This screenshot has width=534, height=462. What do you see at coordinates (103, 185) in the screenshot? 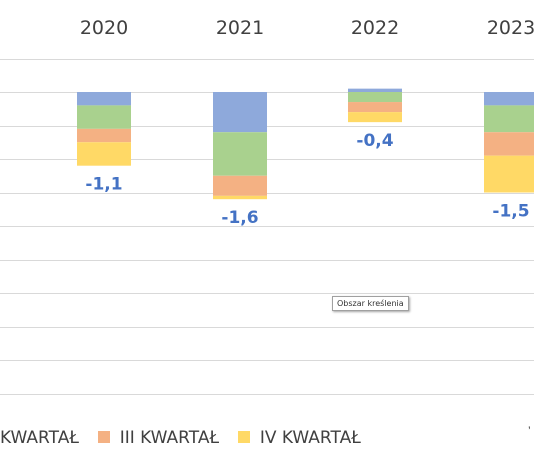
I see `data-label-total: -1,1` at bounding box center [103, 185].